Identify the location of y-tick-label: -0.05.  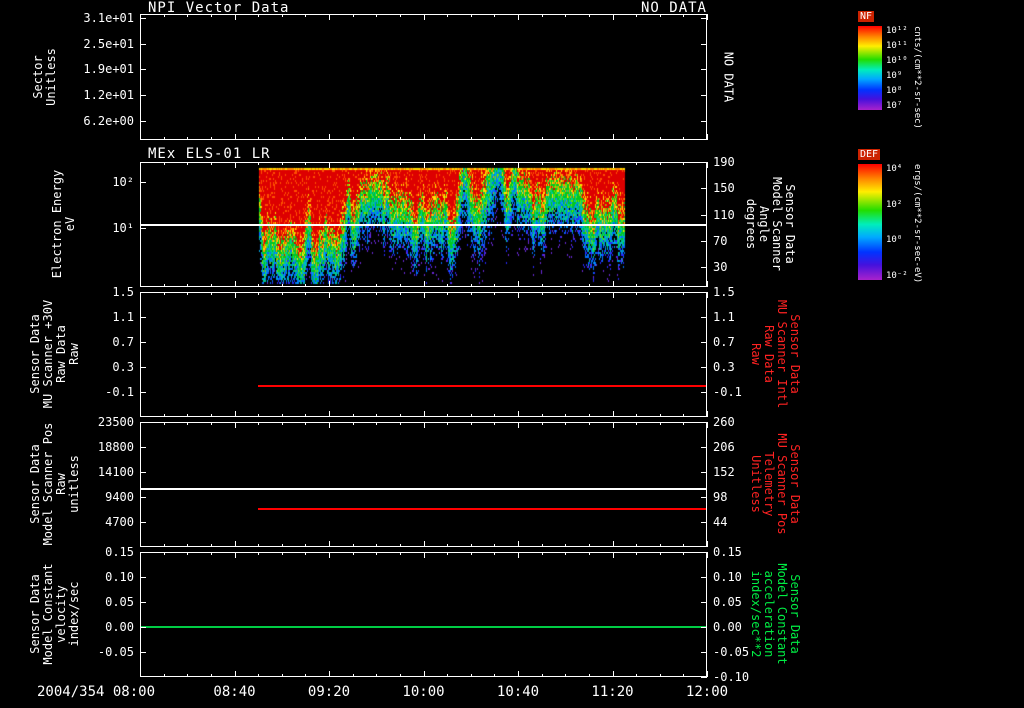
(731, 652).